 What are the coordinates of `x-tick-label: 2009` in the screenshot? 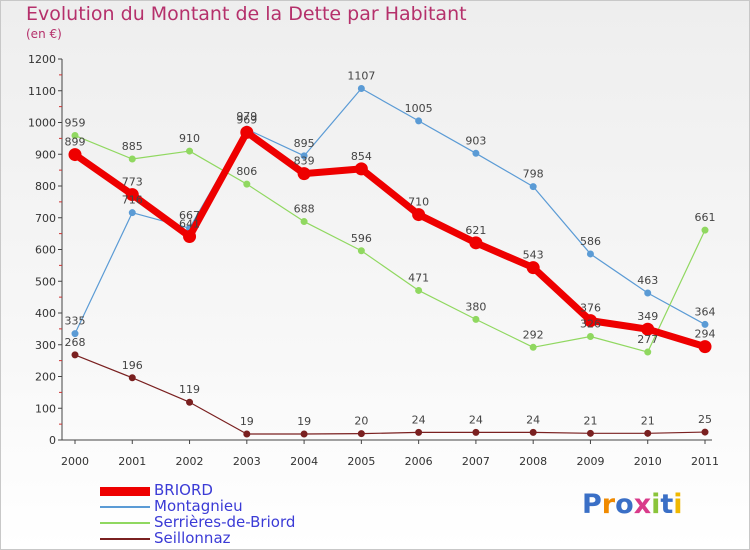 It's located at (590, 461).